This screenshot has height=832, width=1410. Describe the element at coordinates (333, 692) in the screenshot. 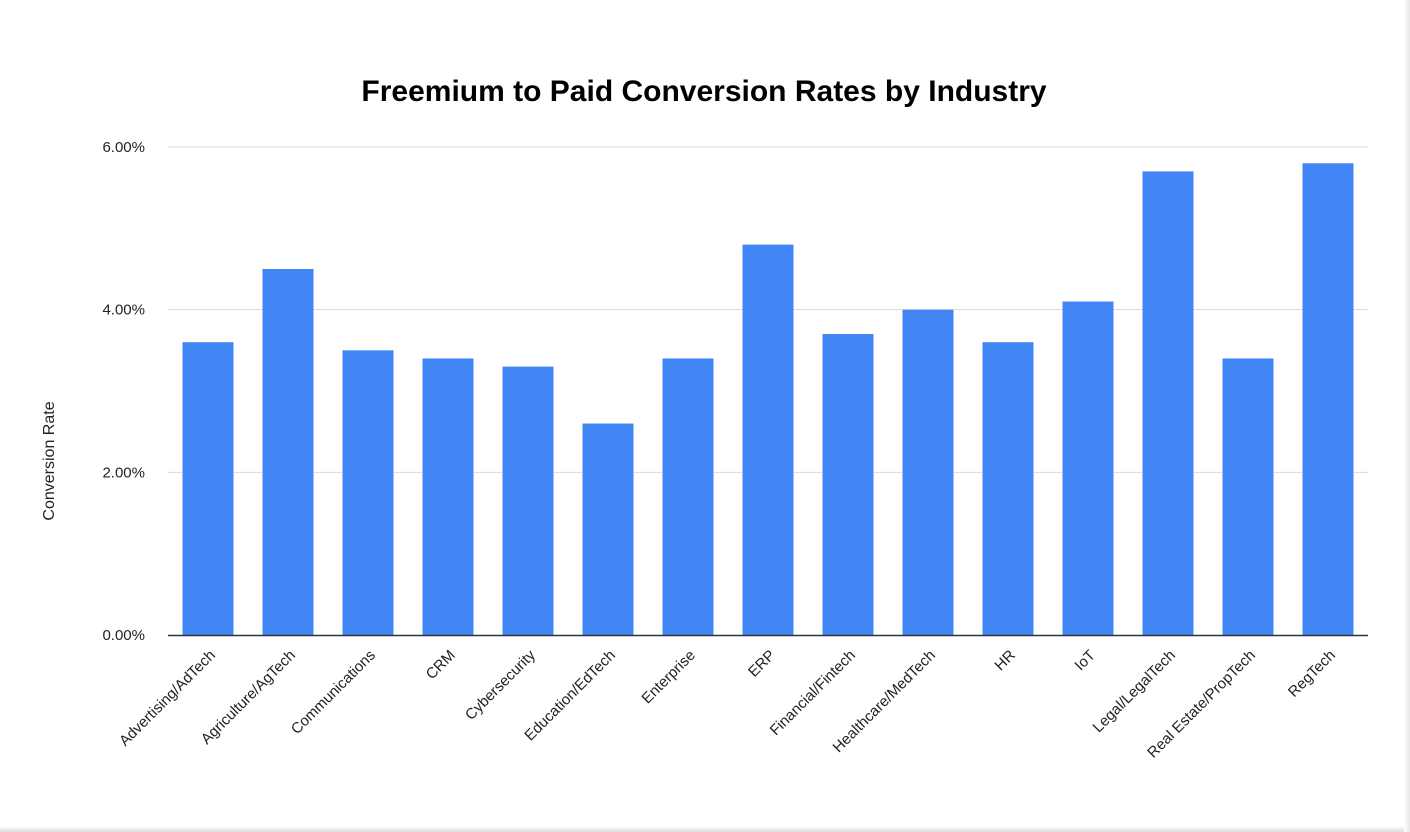

I see `x-tick-label: Communications` at that location.